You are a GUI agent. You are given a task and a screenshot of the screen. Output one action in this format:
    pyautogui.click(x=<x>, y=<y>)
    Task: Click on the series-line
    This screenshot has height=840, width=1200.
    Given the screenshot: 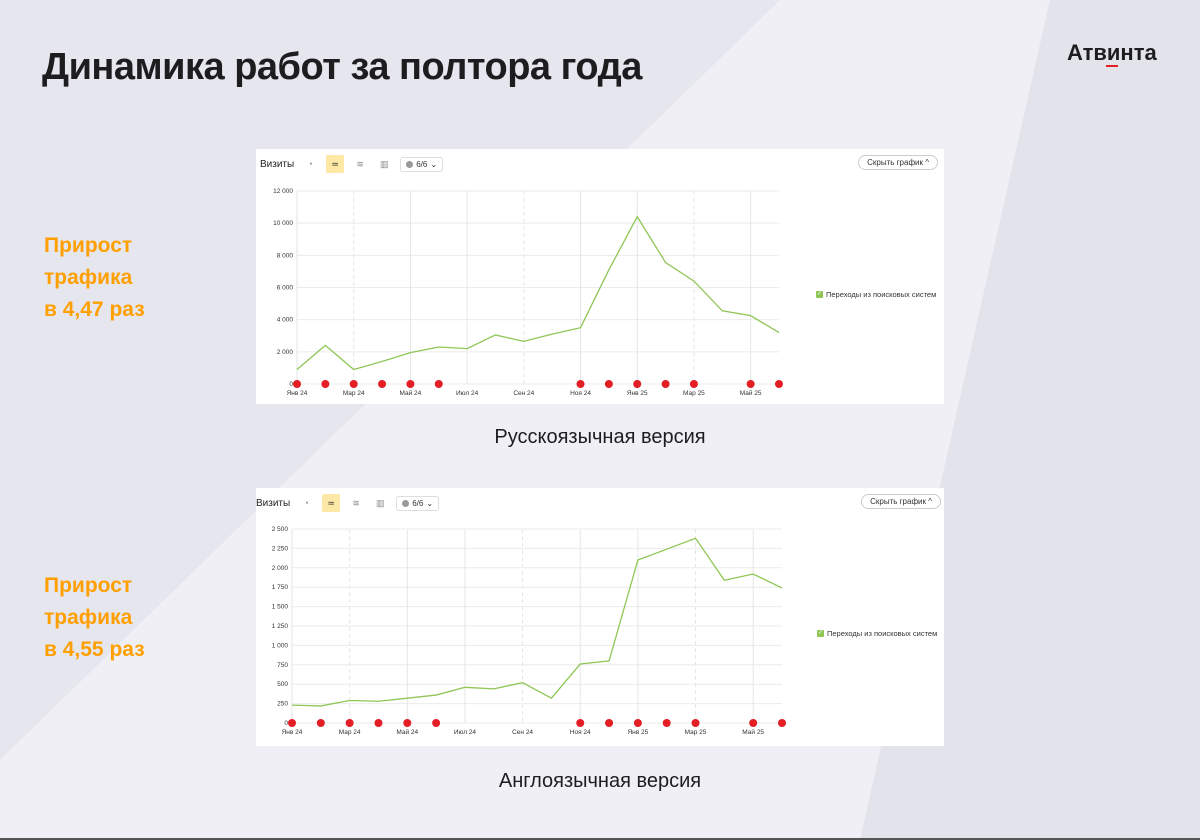 What is the action you would take?
    pyautogui.click(x=538, y=293)
    